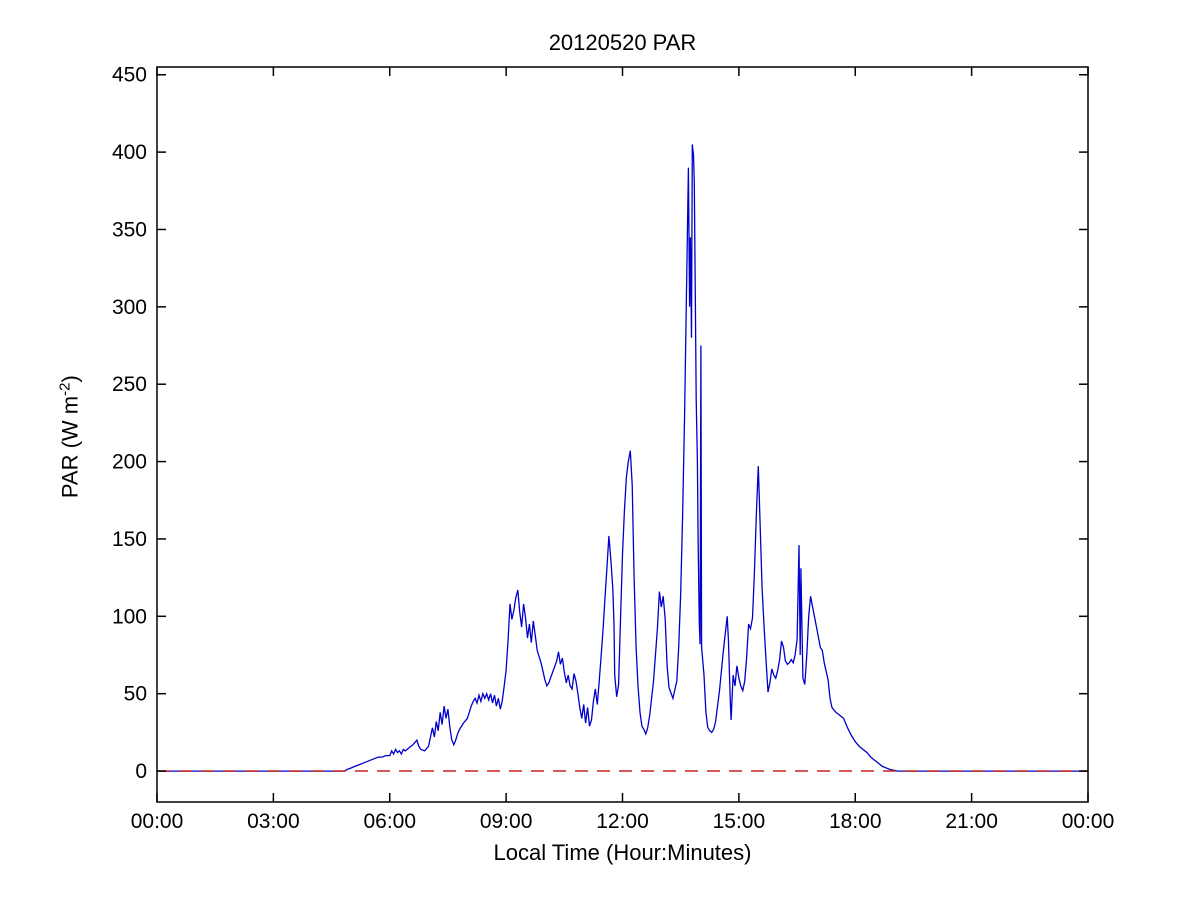 This screenshot has width=1201, height=901. Describe the element at coordinates (129, 307) in the screenshot. I see `y-tick-label: 300` at that location.